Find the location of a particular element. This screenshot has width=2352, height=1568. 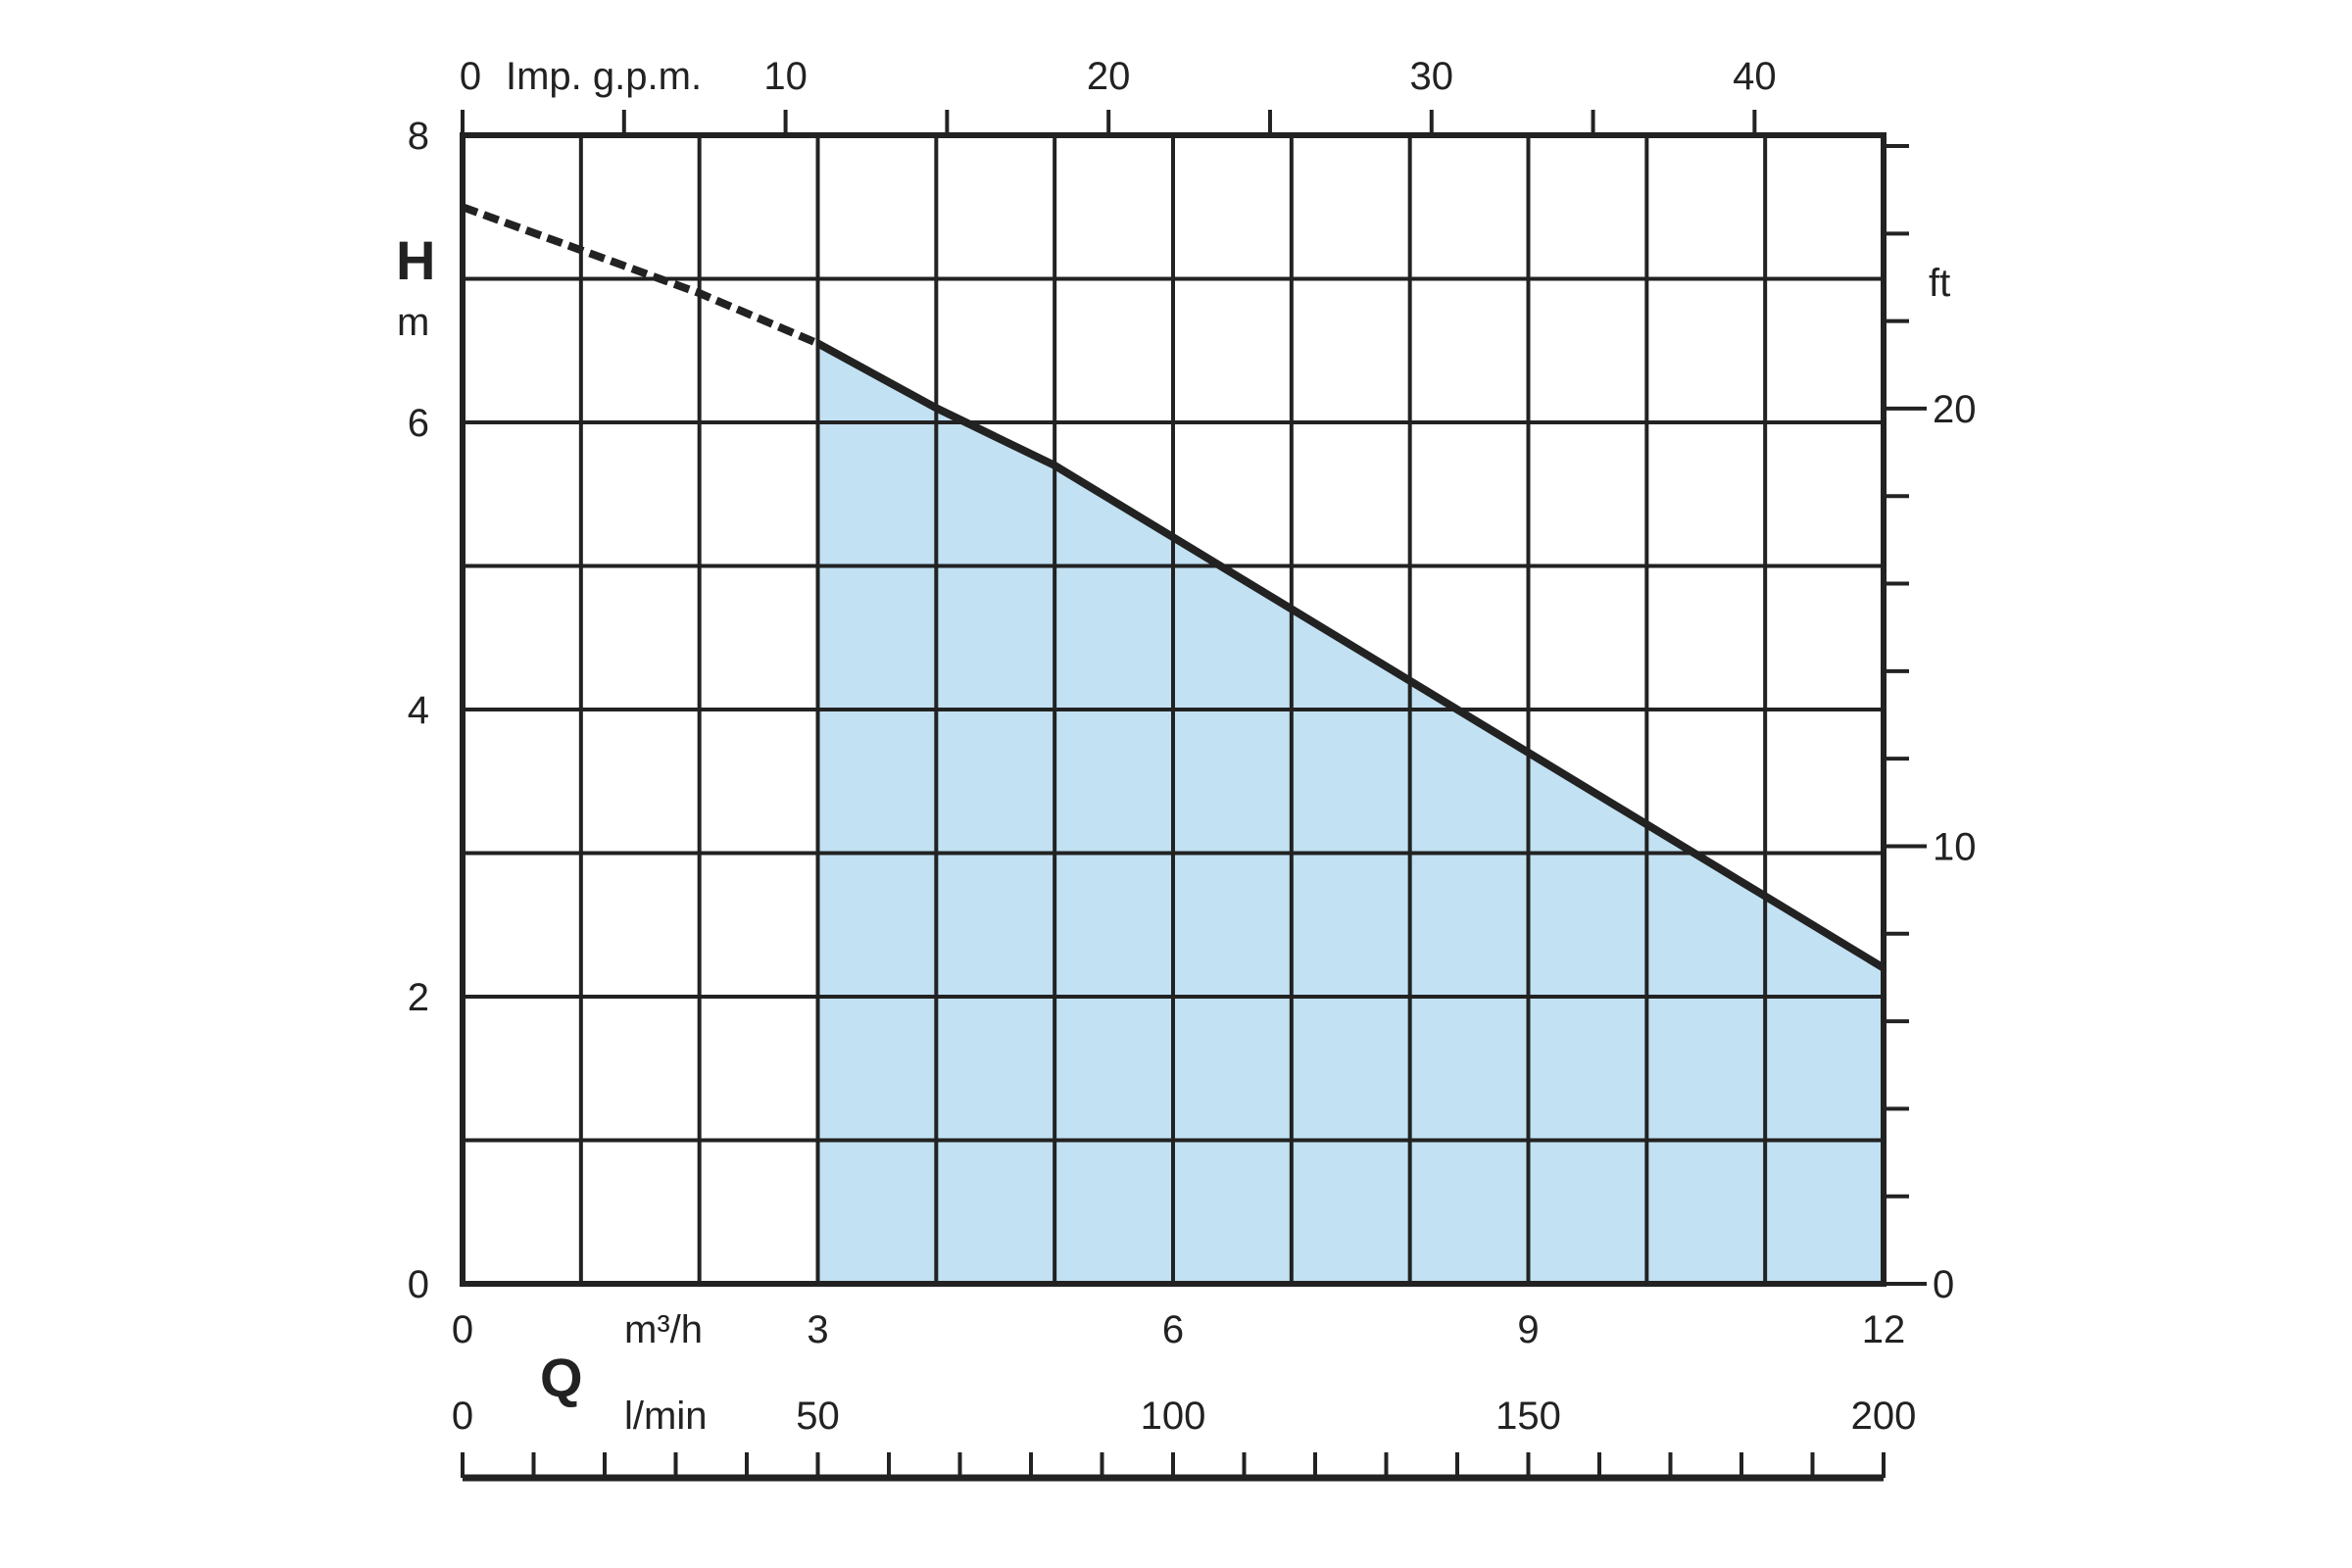

m3h-tick-label: 3 is located at coordinates (817, 1329).